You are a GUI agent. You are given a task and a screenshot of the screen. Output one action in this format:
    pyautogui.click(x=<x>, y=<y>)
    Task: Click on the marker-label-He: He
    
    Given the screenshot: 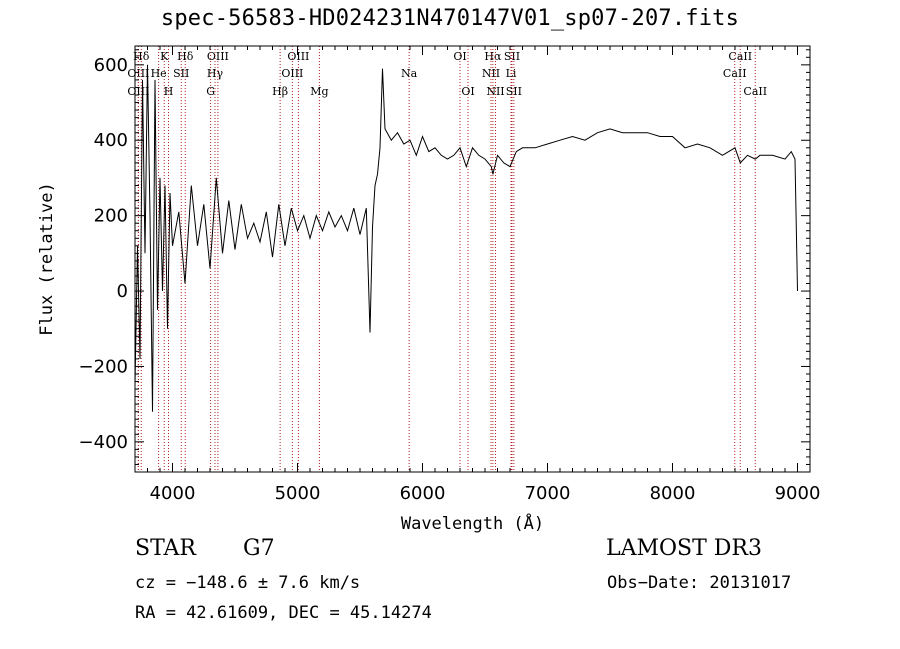 What is the action you would take?
    pyautogui.click(x=159, y=73)
    